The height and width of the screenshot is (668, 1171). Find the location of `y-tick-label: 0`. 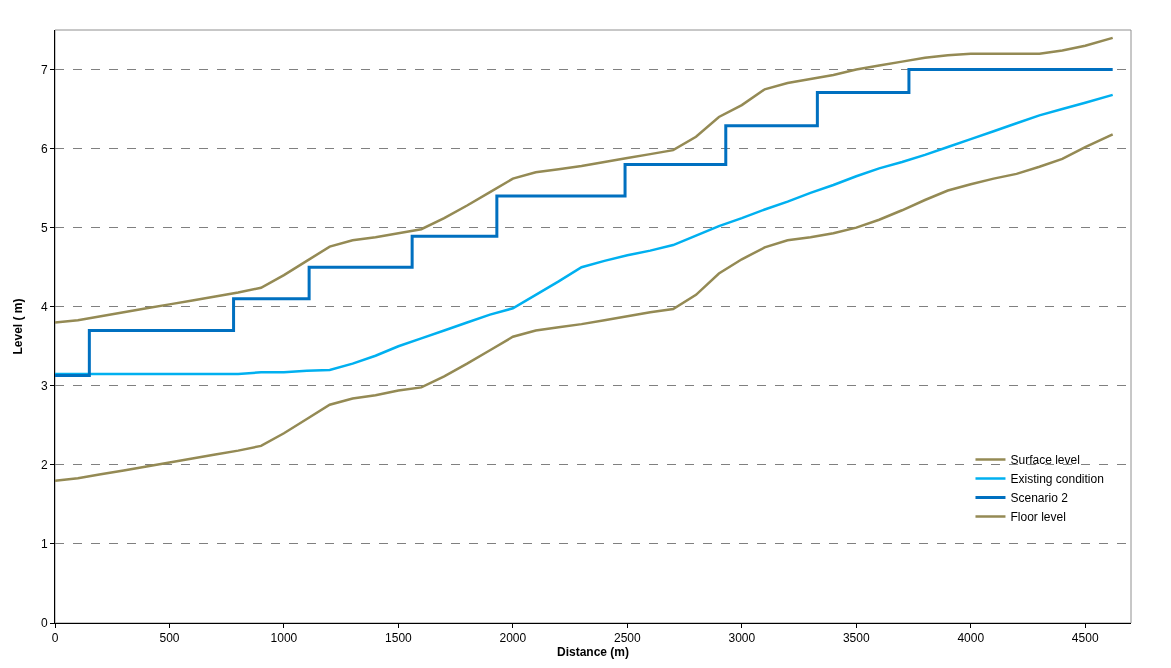

y-tick-label: 0 is located at coordinates (44, 623).